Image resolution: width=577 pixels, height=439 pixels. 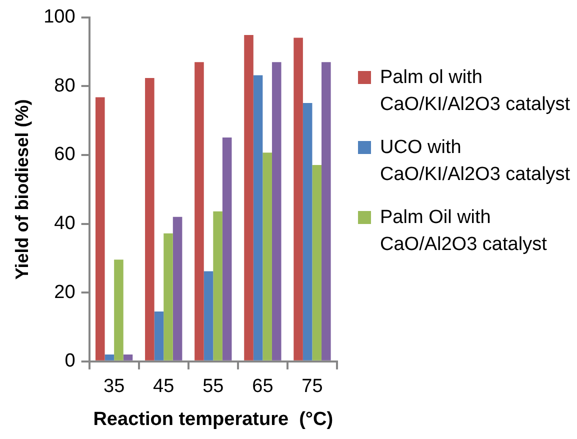 I want to click on y-tick-label: 40, so click(x=65, y=223).